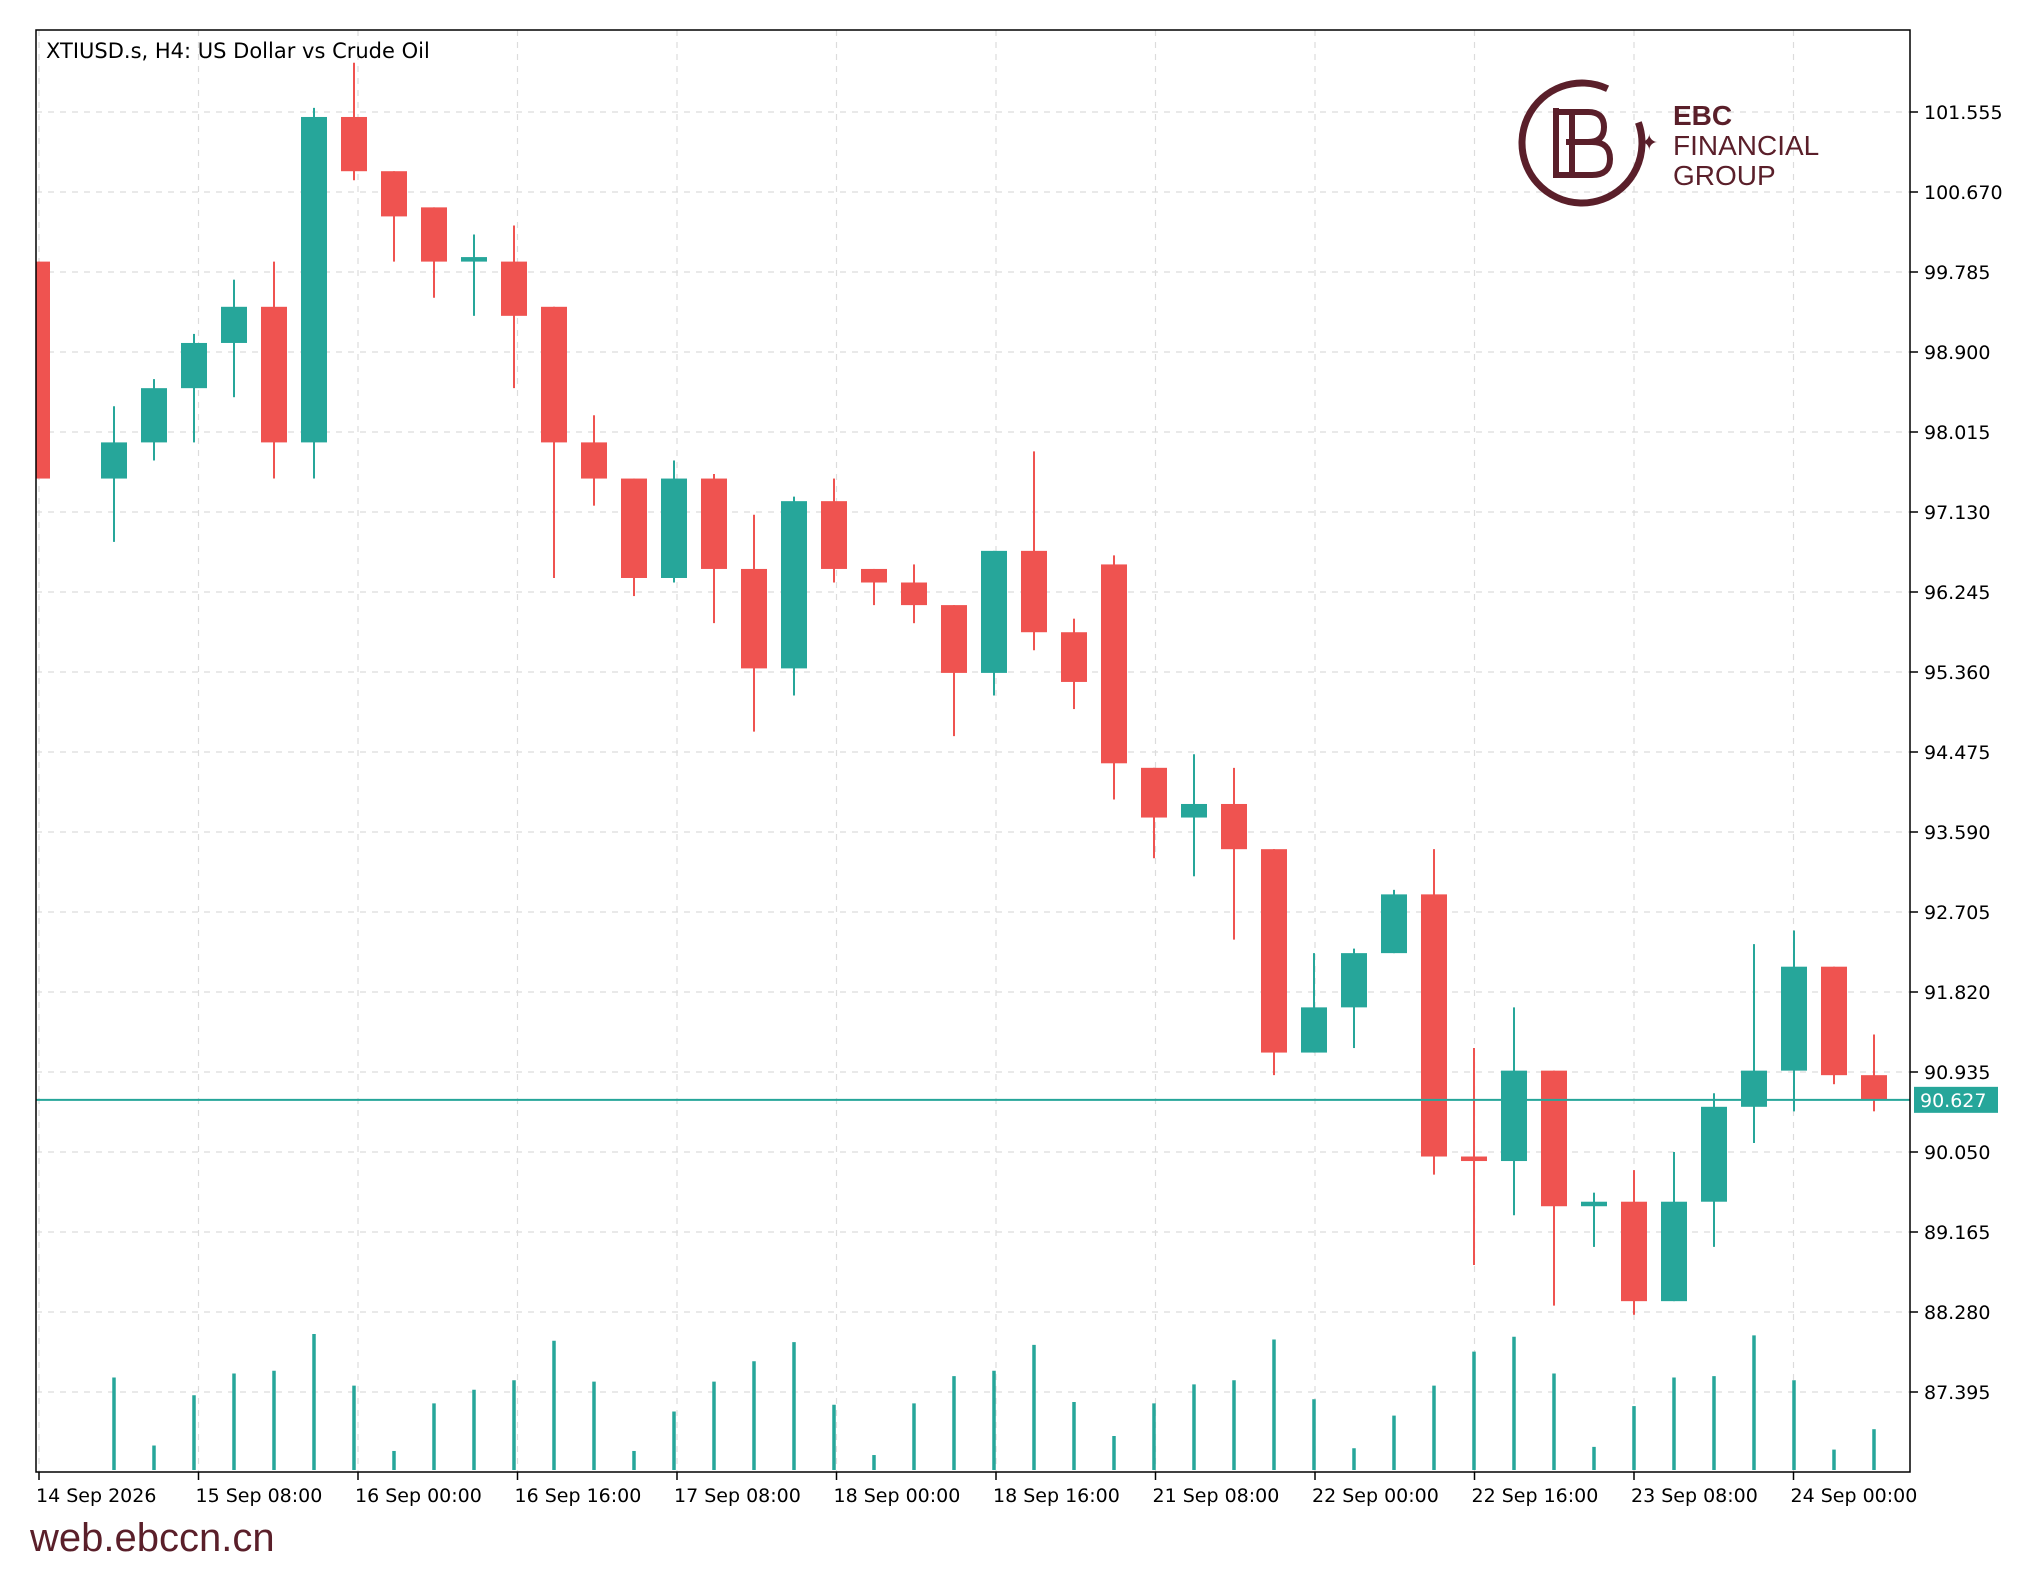 This screenshot has height=1574, width=2028. What do you see at coordinates (1963, 113) in the screenshot?
I see `y-tick-label: 101.555` at bounding box center [1963, 113].